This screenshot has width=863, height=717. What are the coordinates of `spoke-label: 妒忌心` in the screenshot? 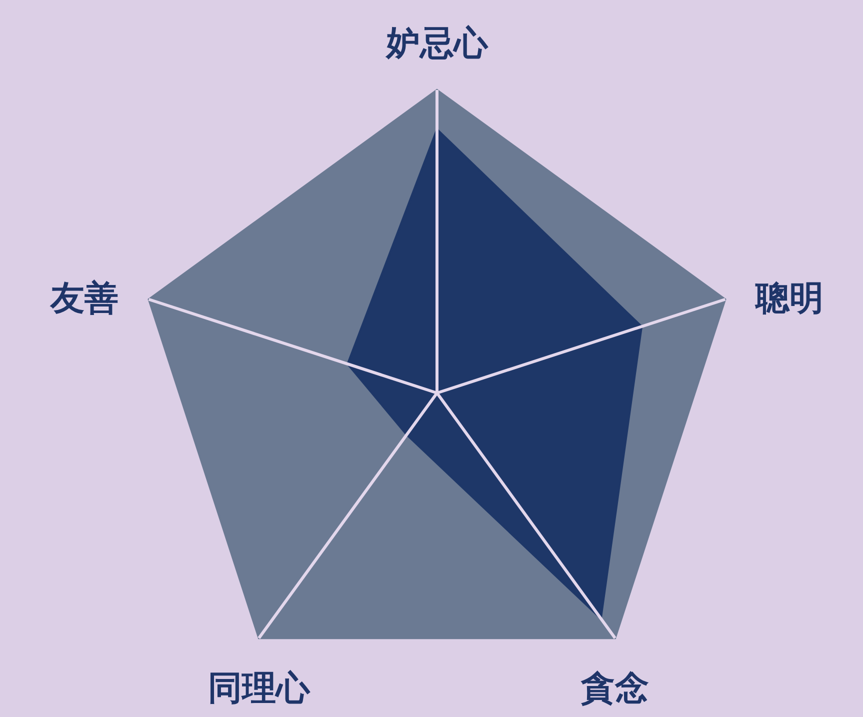 It's located at (437, 44).